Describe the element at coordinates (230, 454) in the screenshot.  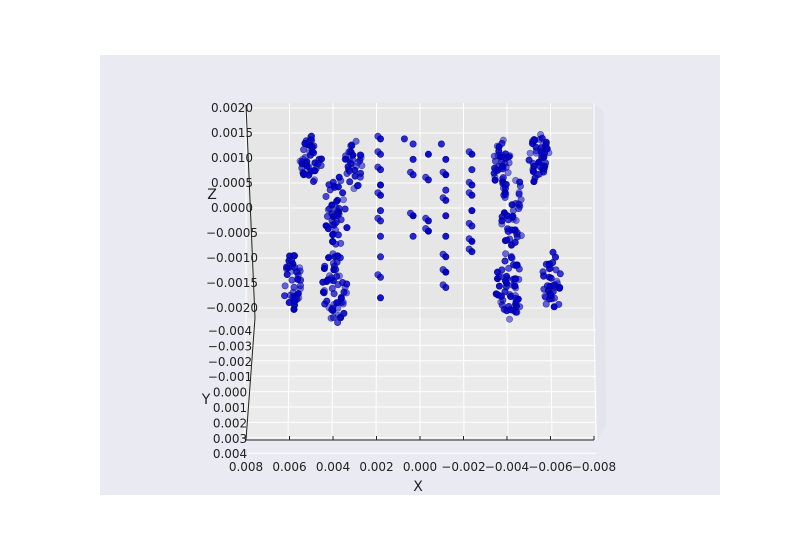
I see `y-tick-label: 0.004` at that location.